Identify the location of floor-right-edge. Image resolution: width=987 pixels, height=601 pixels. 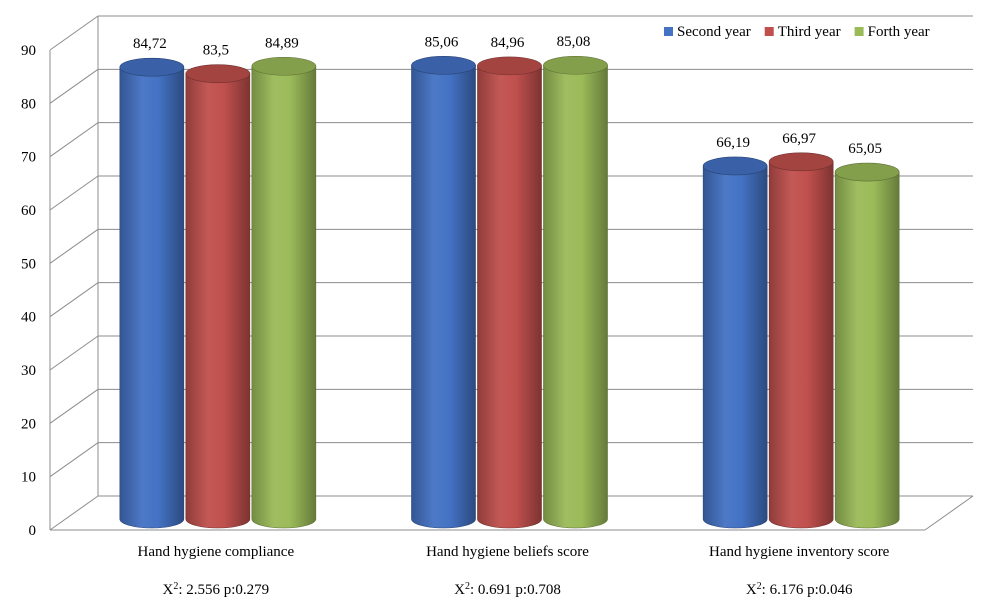
(949, 513).